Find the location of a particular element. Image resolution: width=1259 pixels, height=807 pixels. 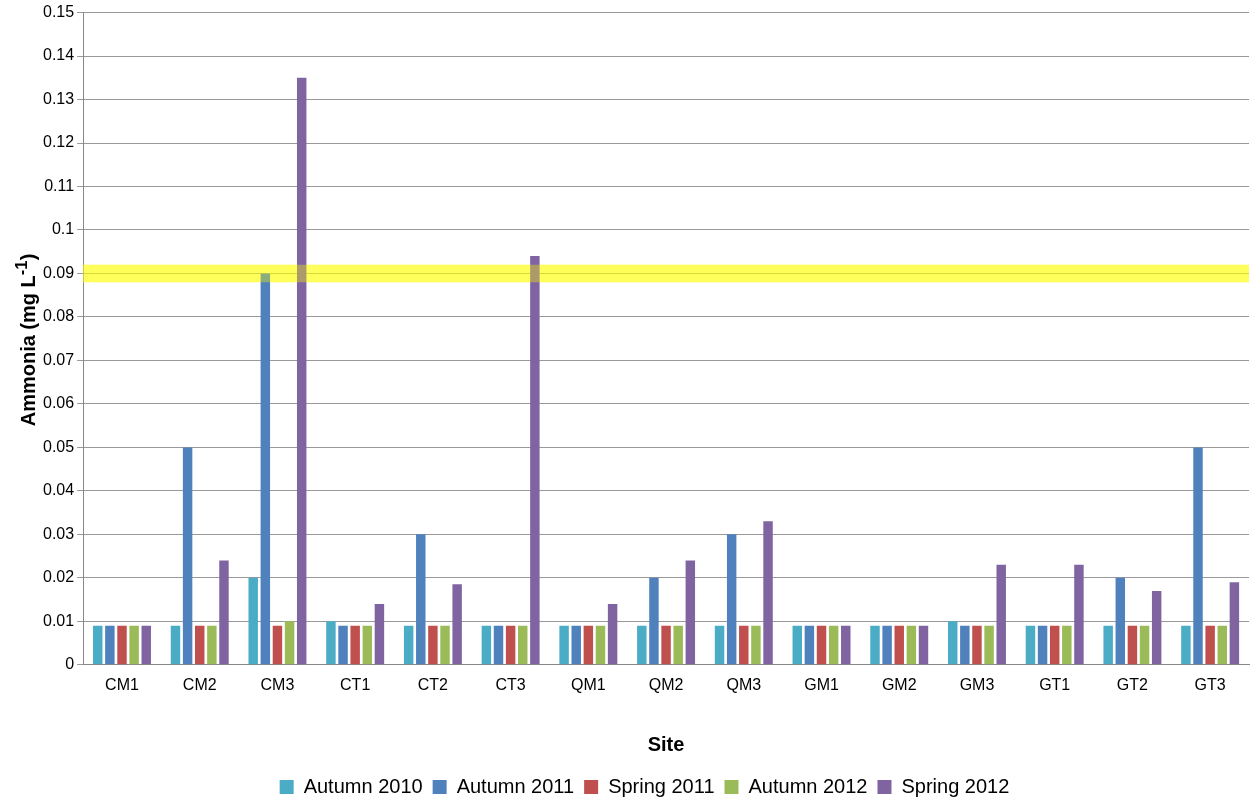

y-tick-label: 0.09 is located at coordinates (59, 272).